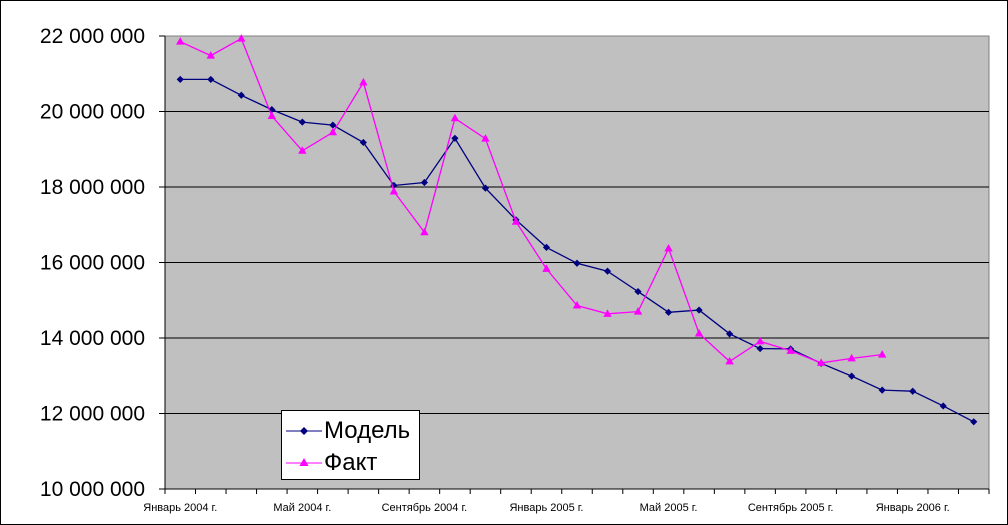 This screenshot has height=525, width=1008. I want to click on x-tick-label: Сентябрь 2004 г., so click(425, 508).